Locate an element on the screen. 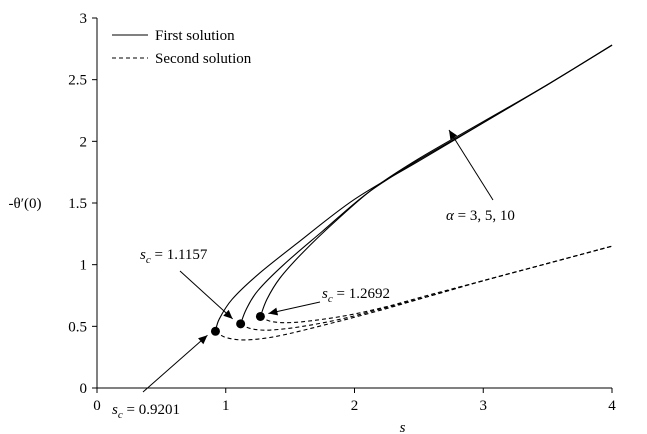 This screenshot has width=647, height=434. y-tick-label: 2.5 is located at coordinates (77, 81).